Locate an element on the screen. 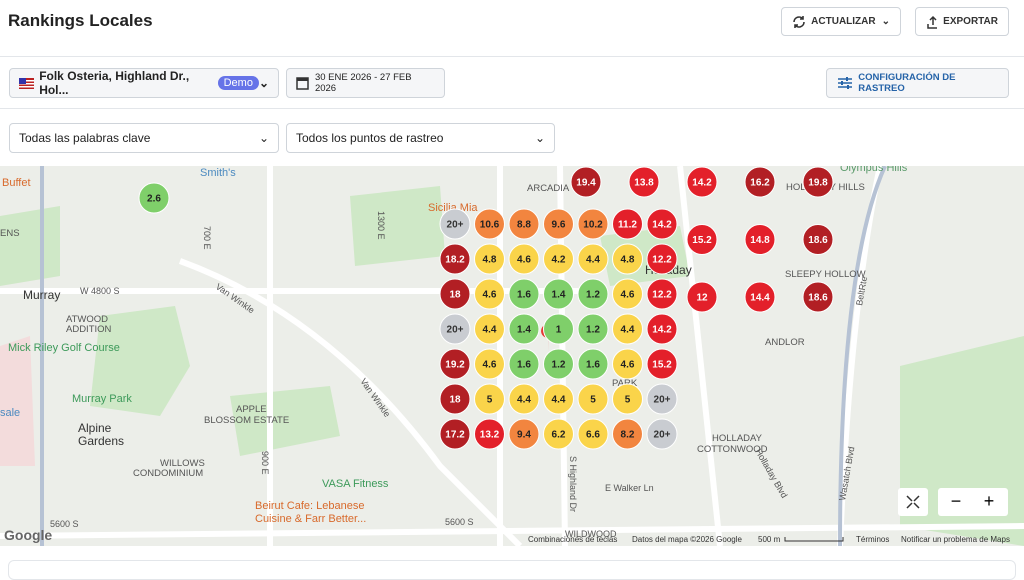 This screenshot has height=580, width=1024. keyword-select: Todas las palabras clave ⌄ is located at coordinates (144, 138).